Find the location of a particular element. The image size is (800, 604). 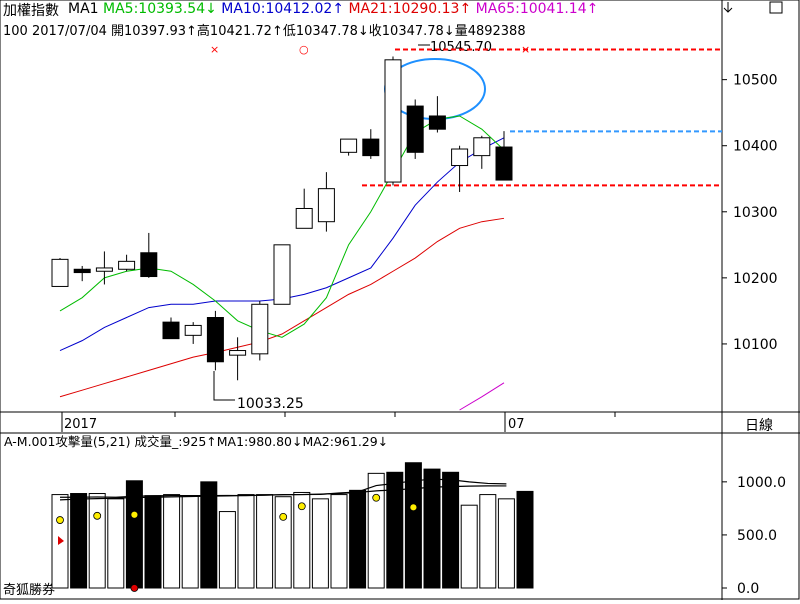

high-label: 10545.70 is located at coordinates (461, 47).